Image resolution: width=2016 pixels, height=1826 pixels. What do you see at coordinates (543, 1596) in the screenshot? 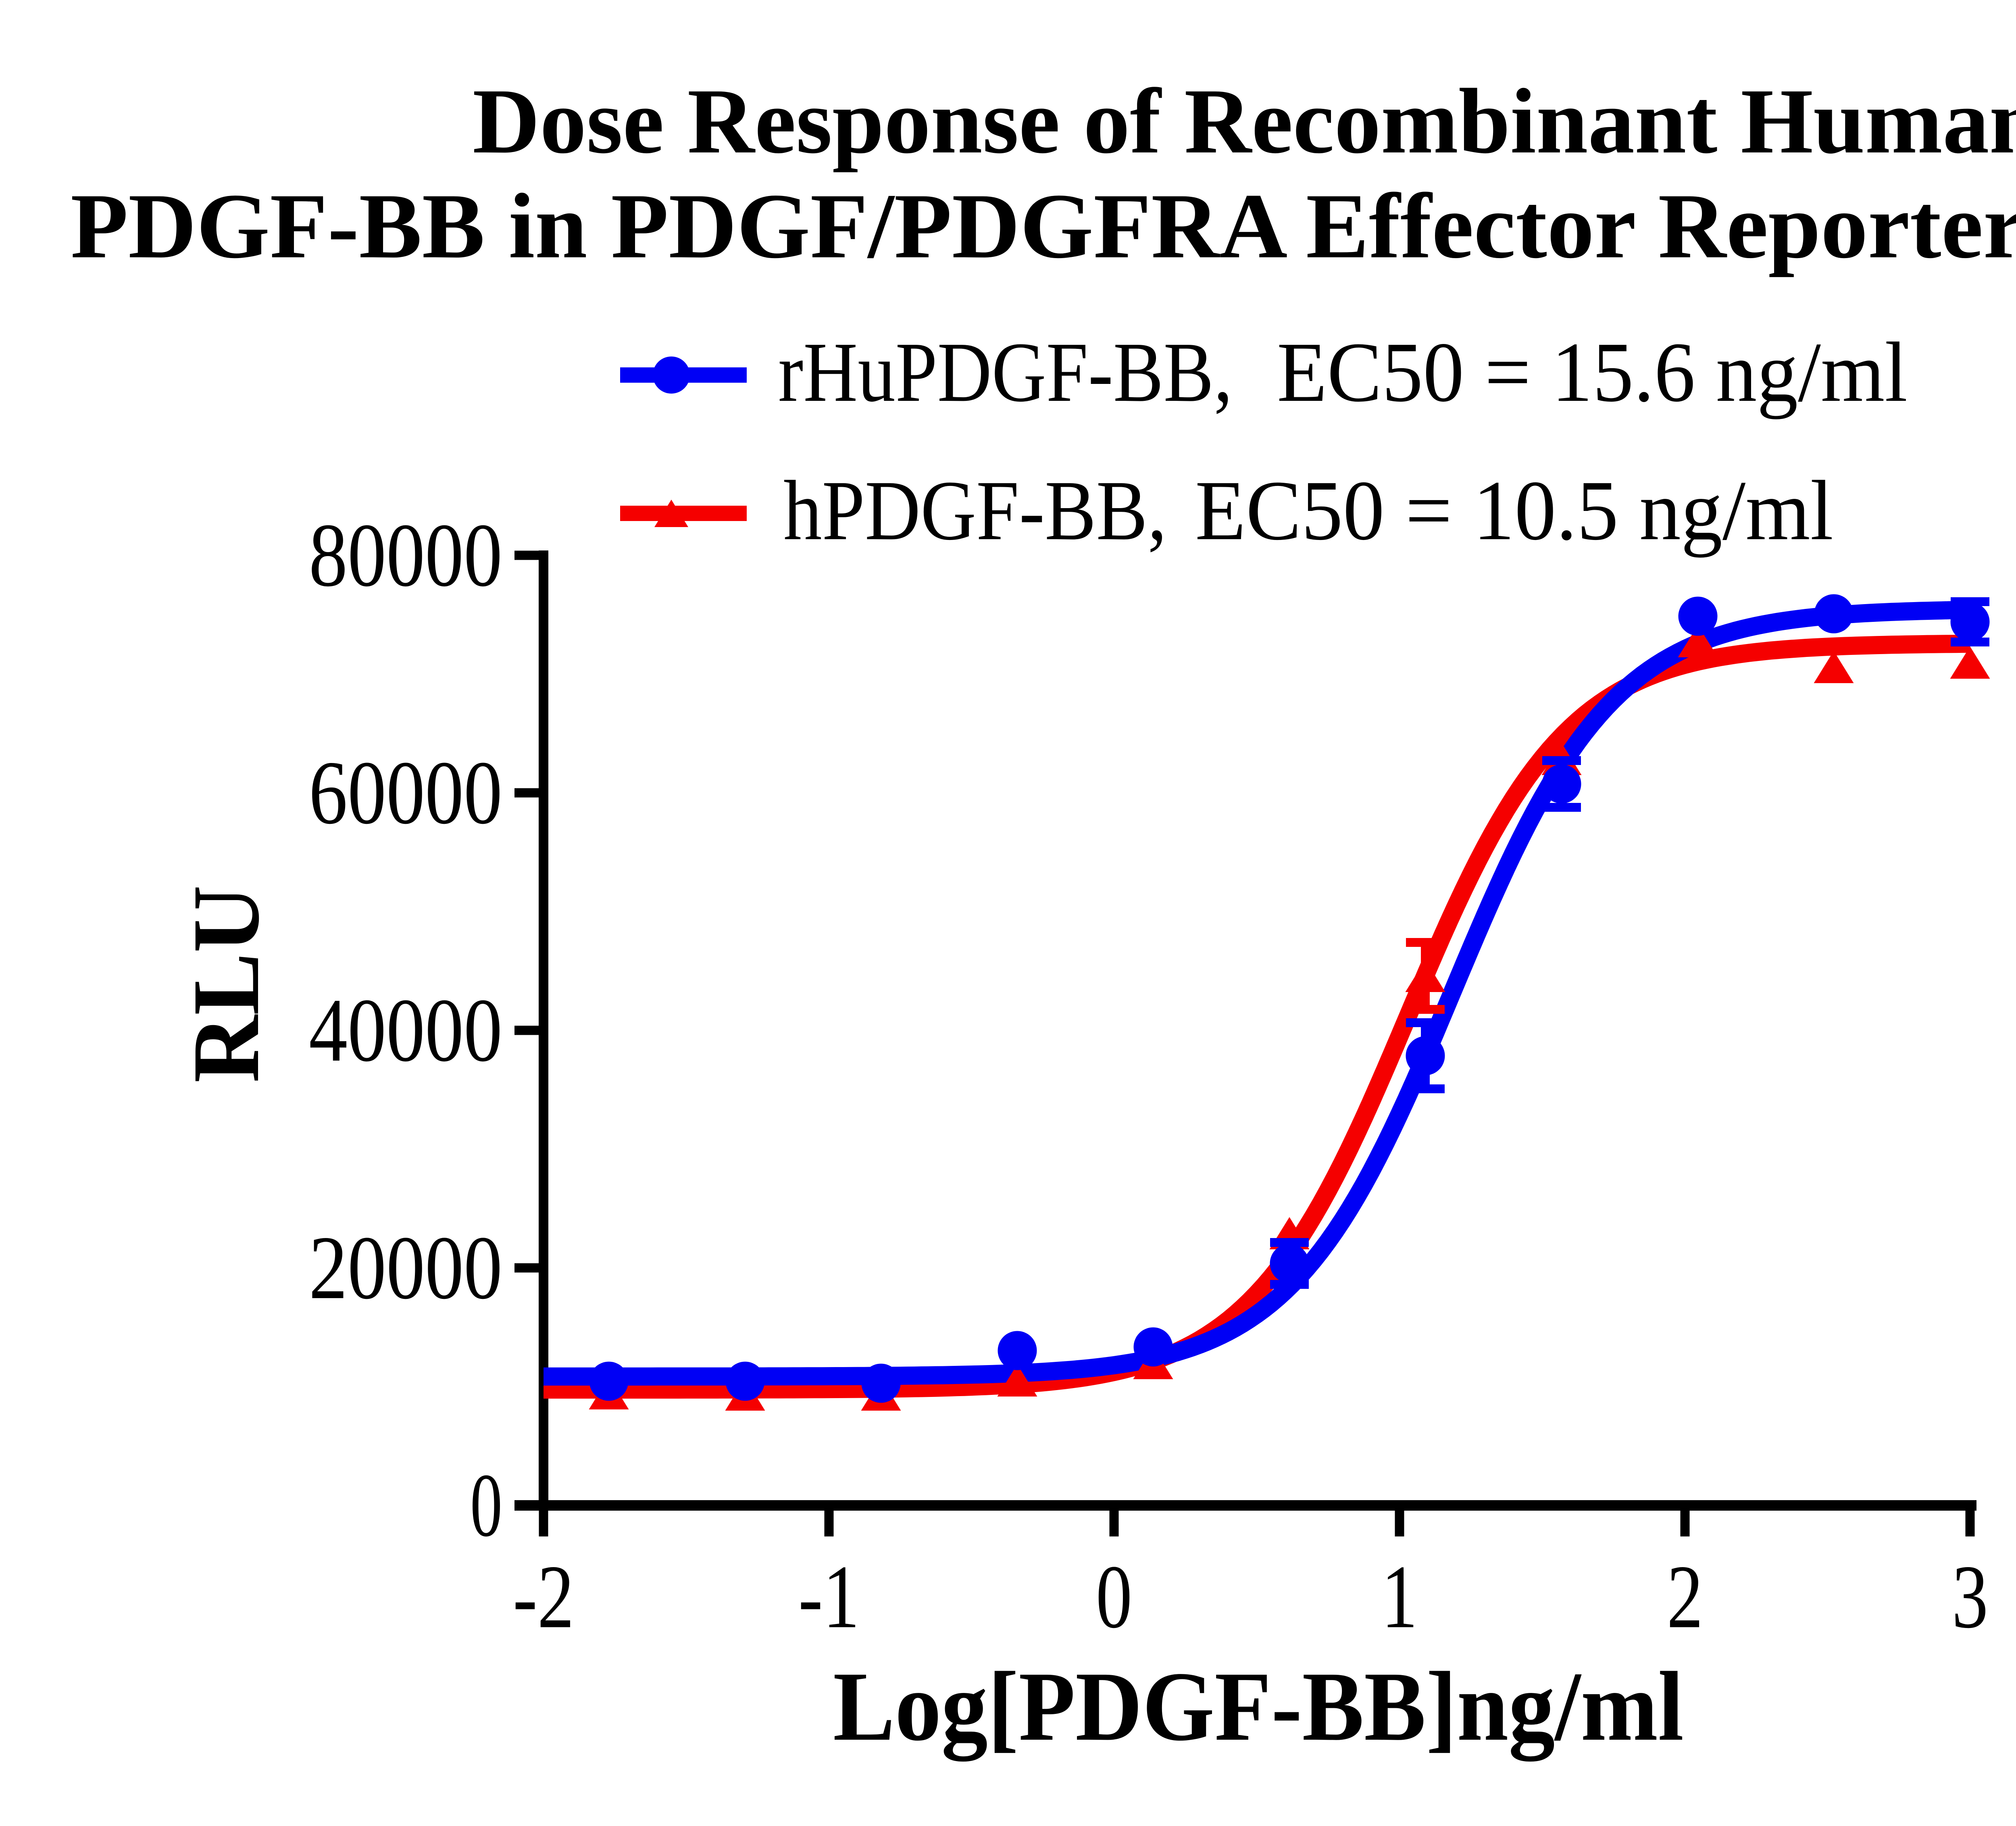
I see `svg-text: -2` at bounding box center [543, 1596].